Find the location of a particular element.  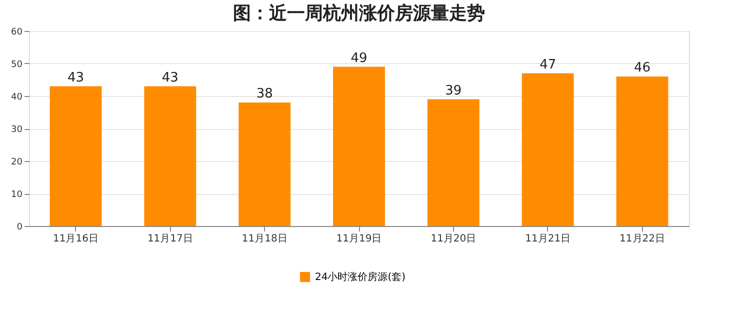

legend-label: 24小时涨价房源(套) is located at coordinates (360, 277).